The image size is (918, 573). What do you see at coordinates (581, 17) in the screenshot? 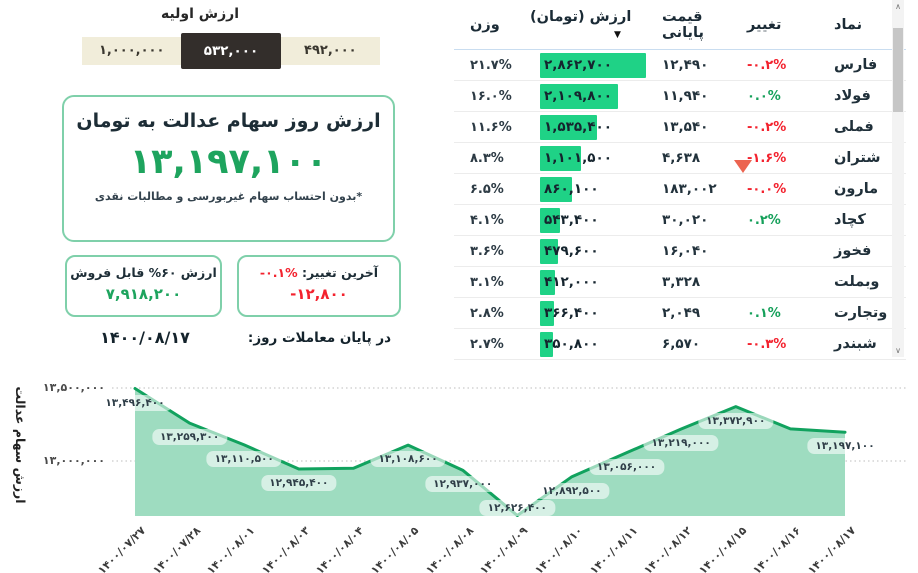
I see `header-value-label: ارزش (تومان)` at bounding box center [581, 17].